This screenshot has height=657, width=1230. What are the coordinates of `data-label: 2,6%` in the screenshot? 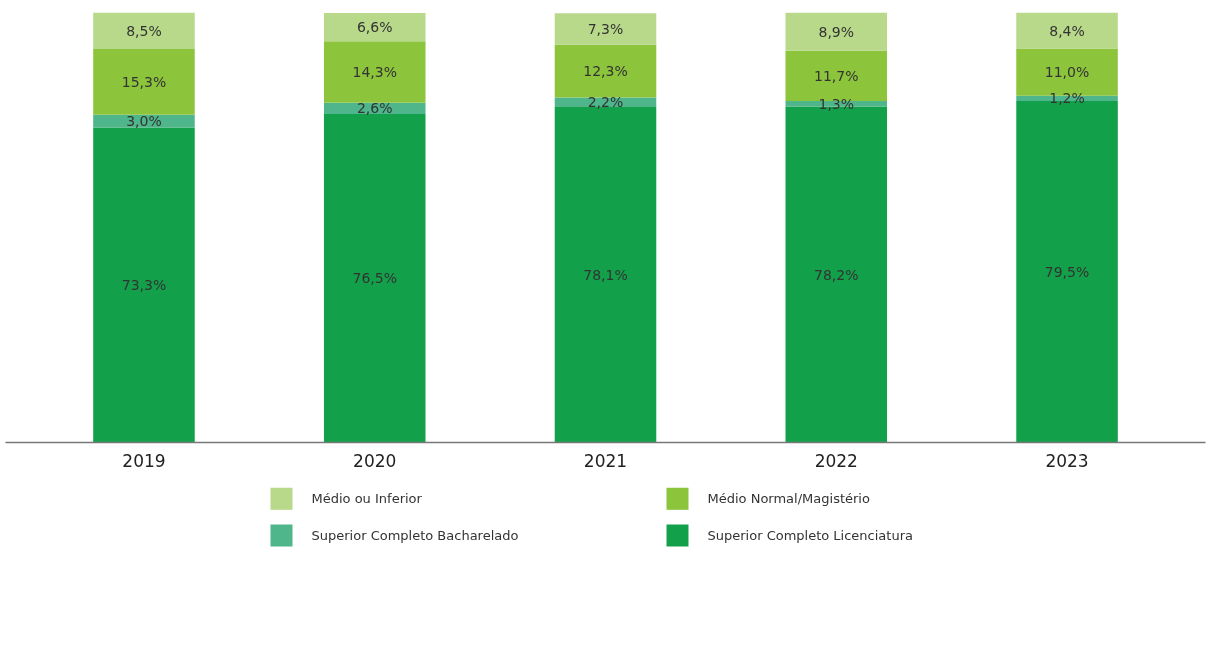 It's located at (374, 108).